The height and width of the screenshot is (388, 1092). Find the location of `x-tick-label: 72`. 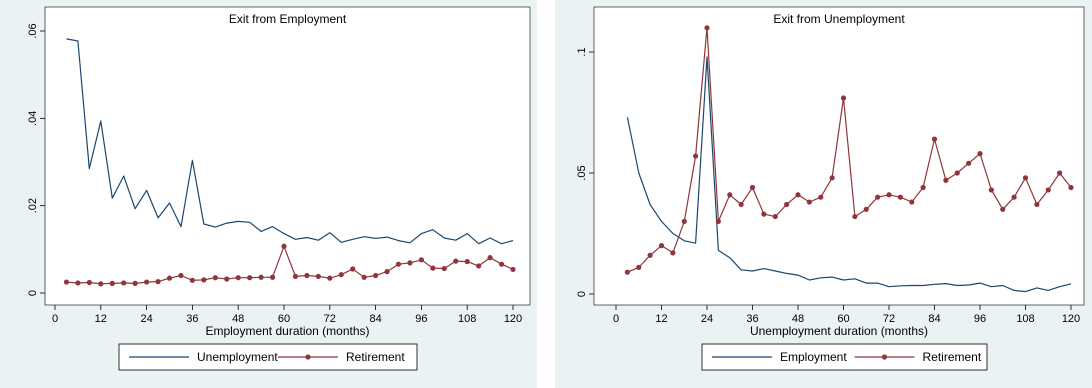

x-tick-label: 72 is located at coordinates (889, 319).